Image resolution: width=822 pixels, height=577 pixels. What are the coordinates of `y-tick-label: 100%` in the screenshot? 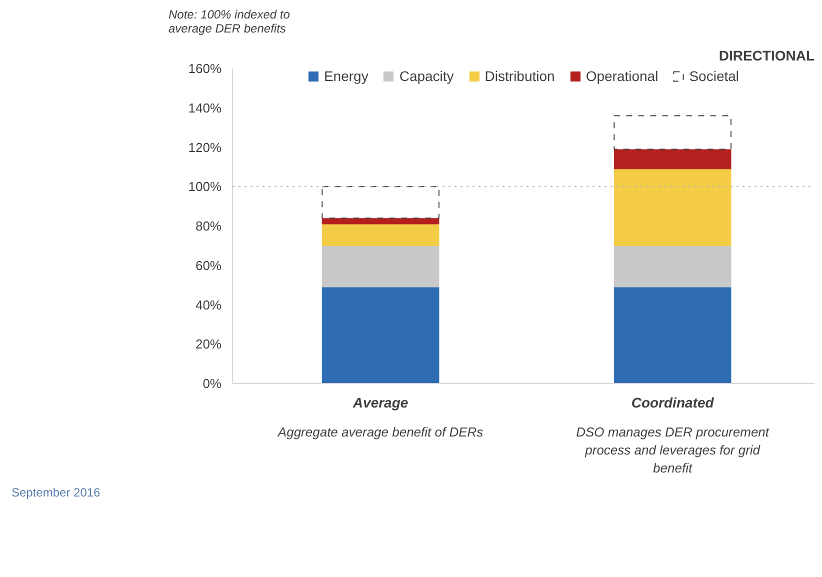 It's located at (205, 186).